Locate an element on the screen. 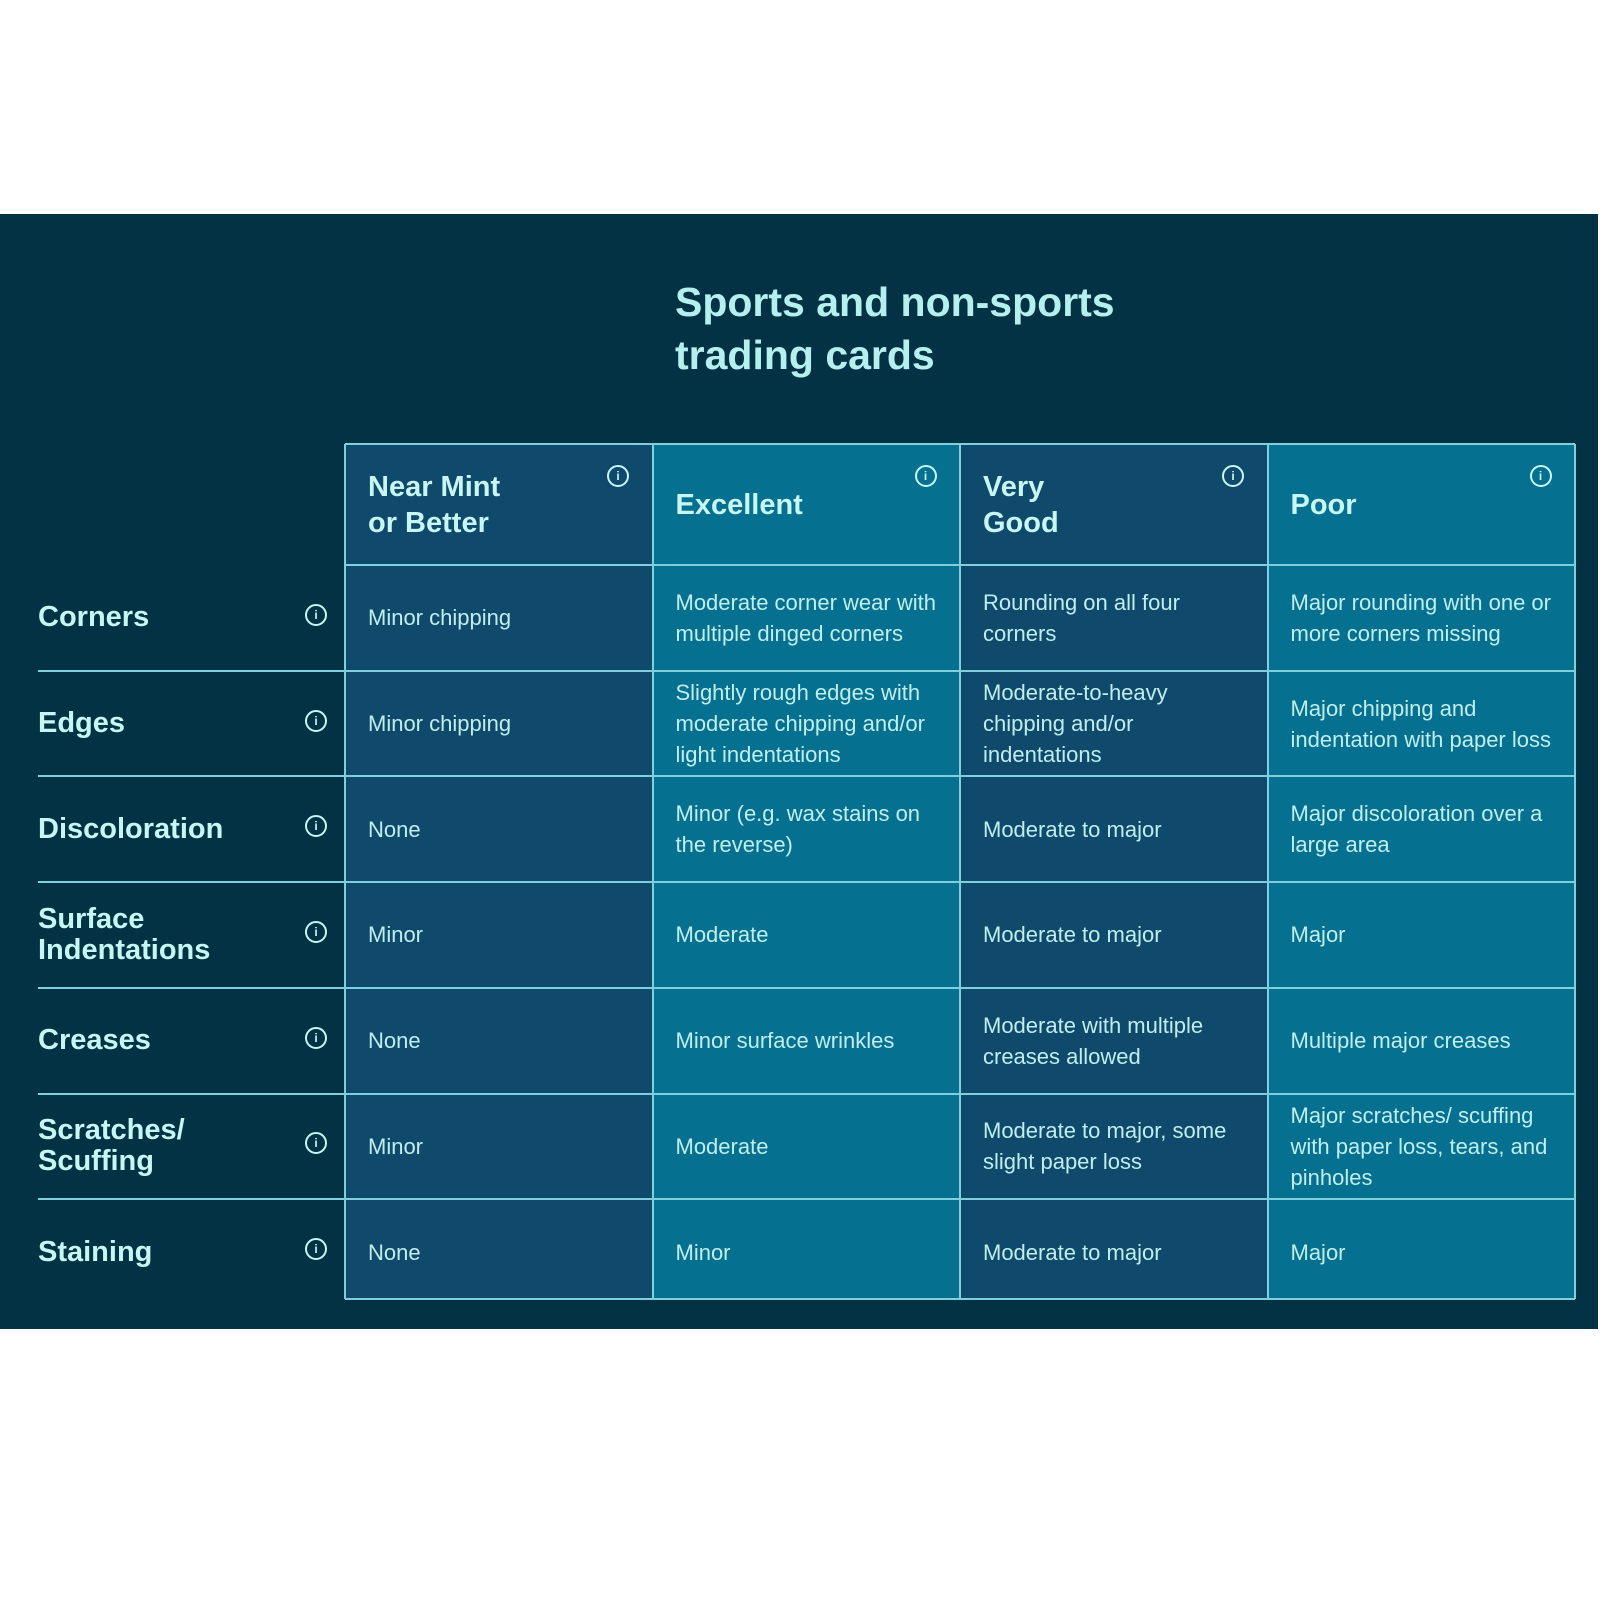 The width and height of the screenshot is (1600, 1600). cell-text: Major discoloration over a large area is located at coordinates (1416, 829).